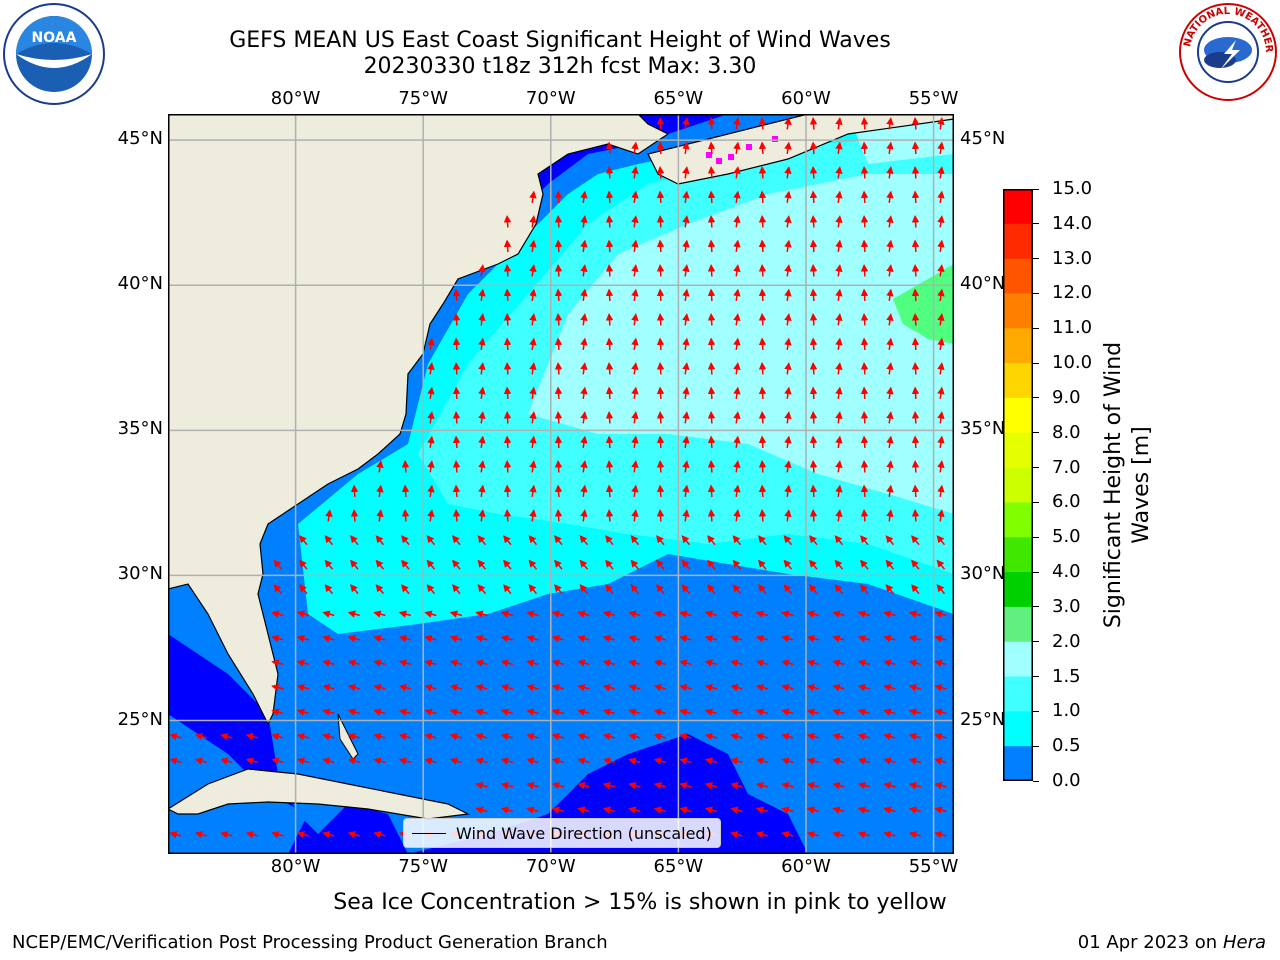  I want to click on colorbar-tick-label: 13.0, so click(1072, 258).